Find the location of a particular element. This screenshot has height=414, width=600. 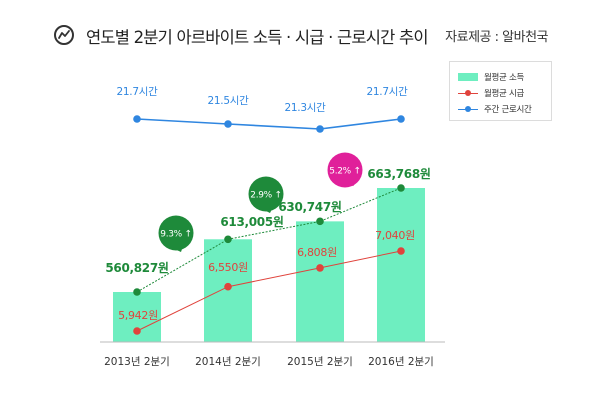

wage-value-label: 6,550원 is located at coordinates (228, 267).